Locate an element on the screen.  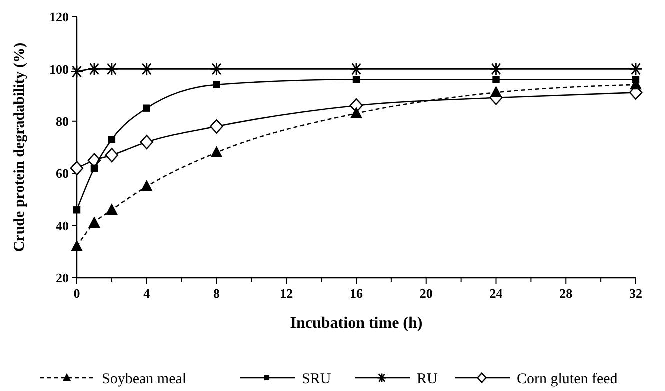
y-tick-label: 60 is located at coordinates (62, 174).